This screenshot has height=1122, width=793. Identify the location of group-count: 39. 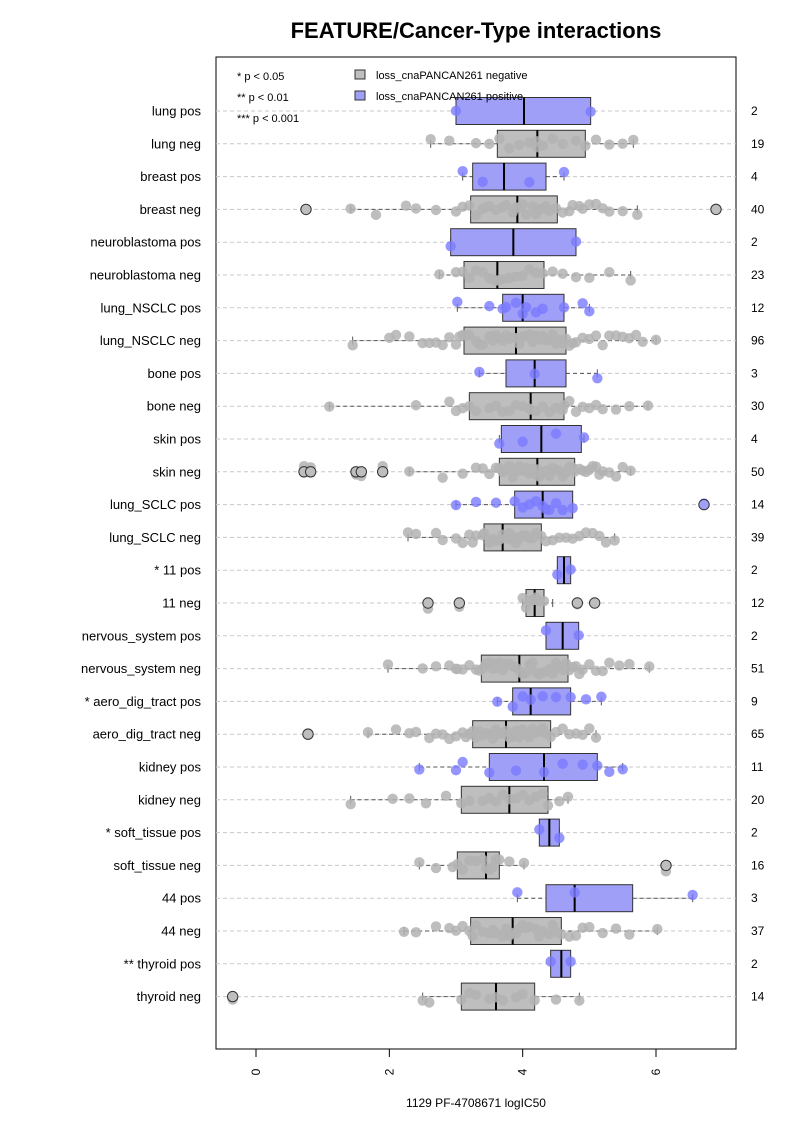
(758, 537).